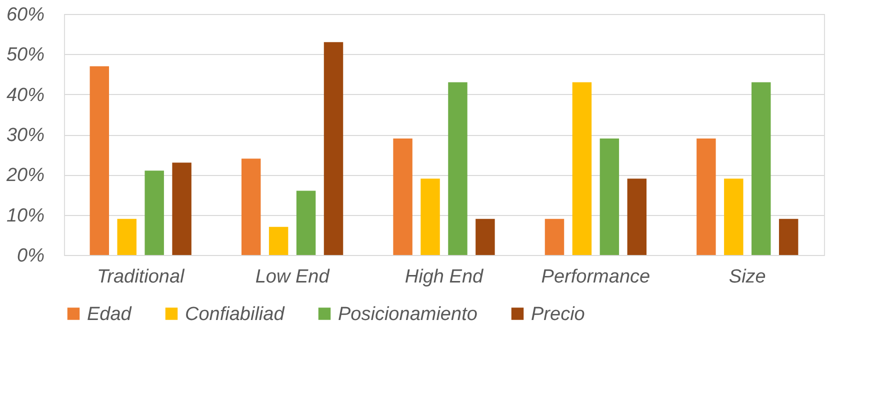 The height and width of the screenshot is (404, 869). Describe the element at coordinates (25, 135) in the screenshot. I see `y-tick-label: 30%` at that location.